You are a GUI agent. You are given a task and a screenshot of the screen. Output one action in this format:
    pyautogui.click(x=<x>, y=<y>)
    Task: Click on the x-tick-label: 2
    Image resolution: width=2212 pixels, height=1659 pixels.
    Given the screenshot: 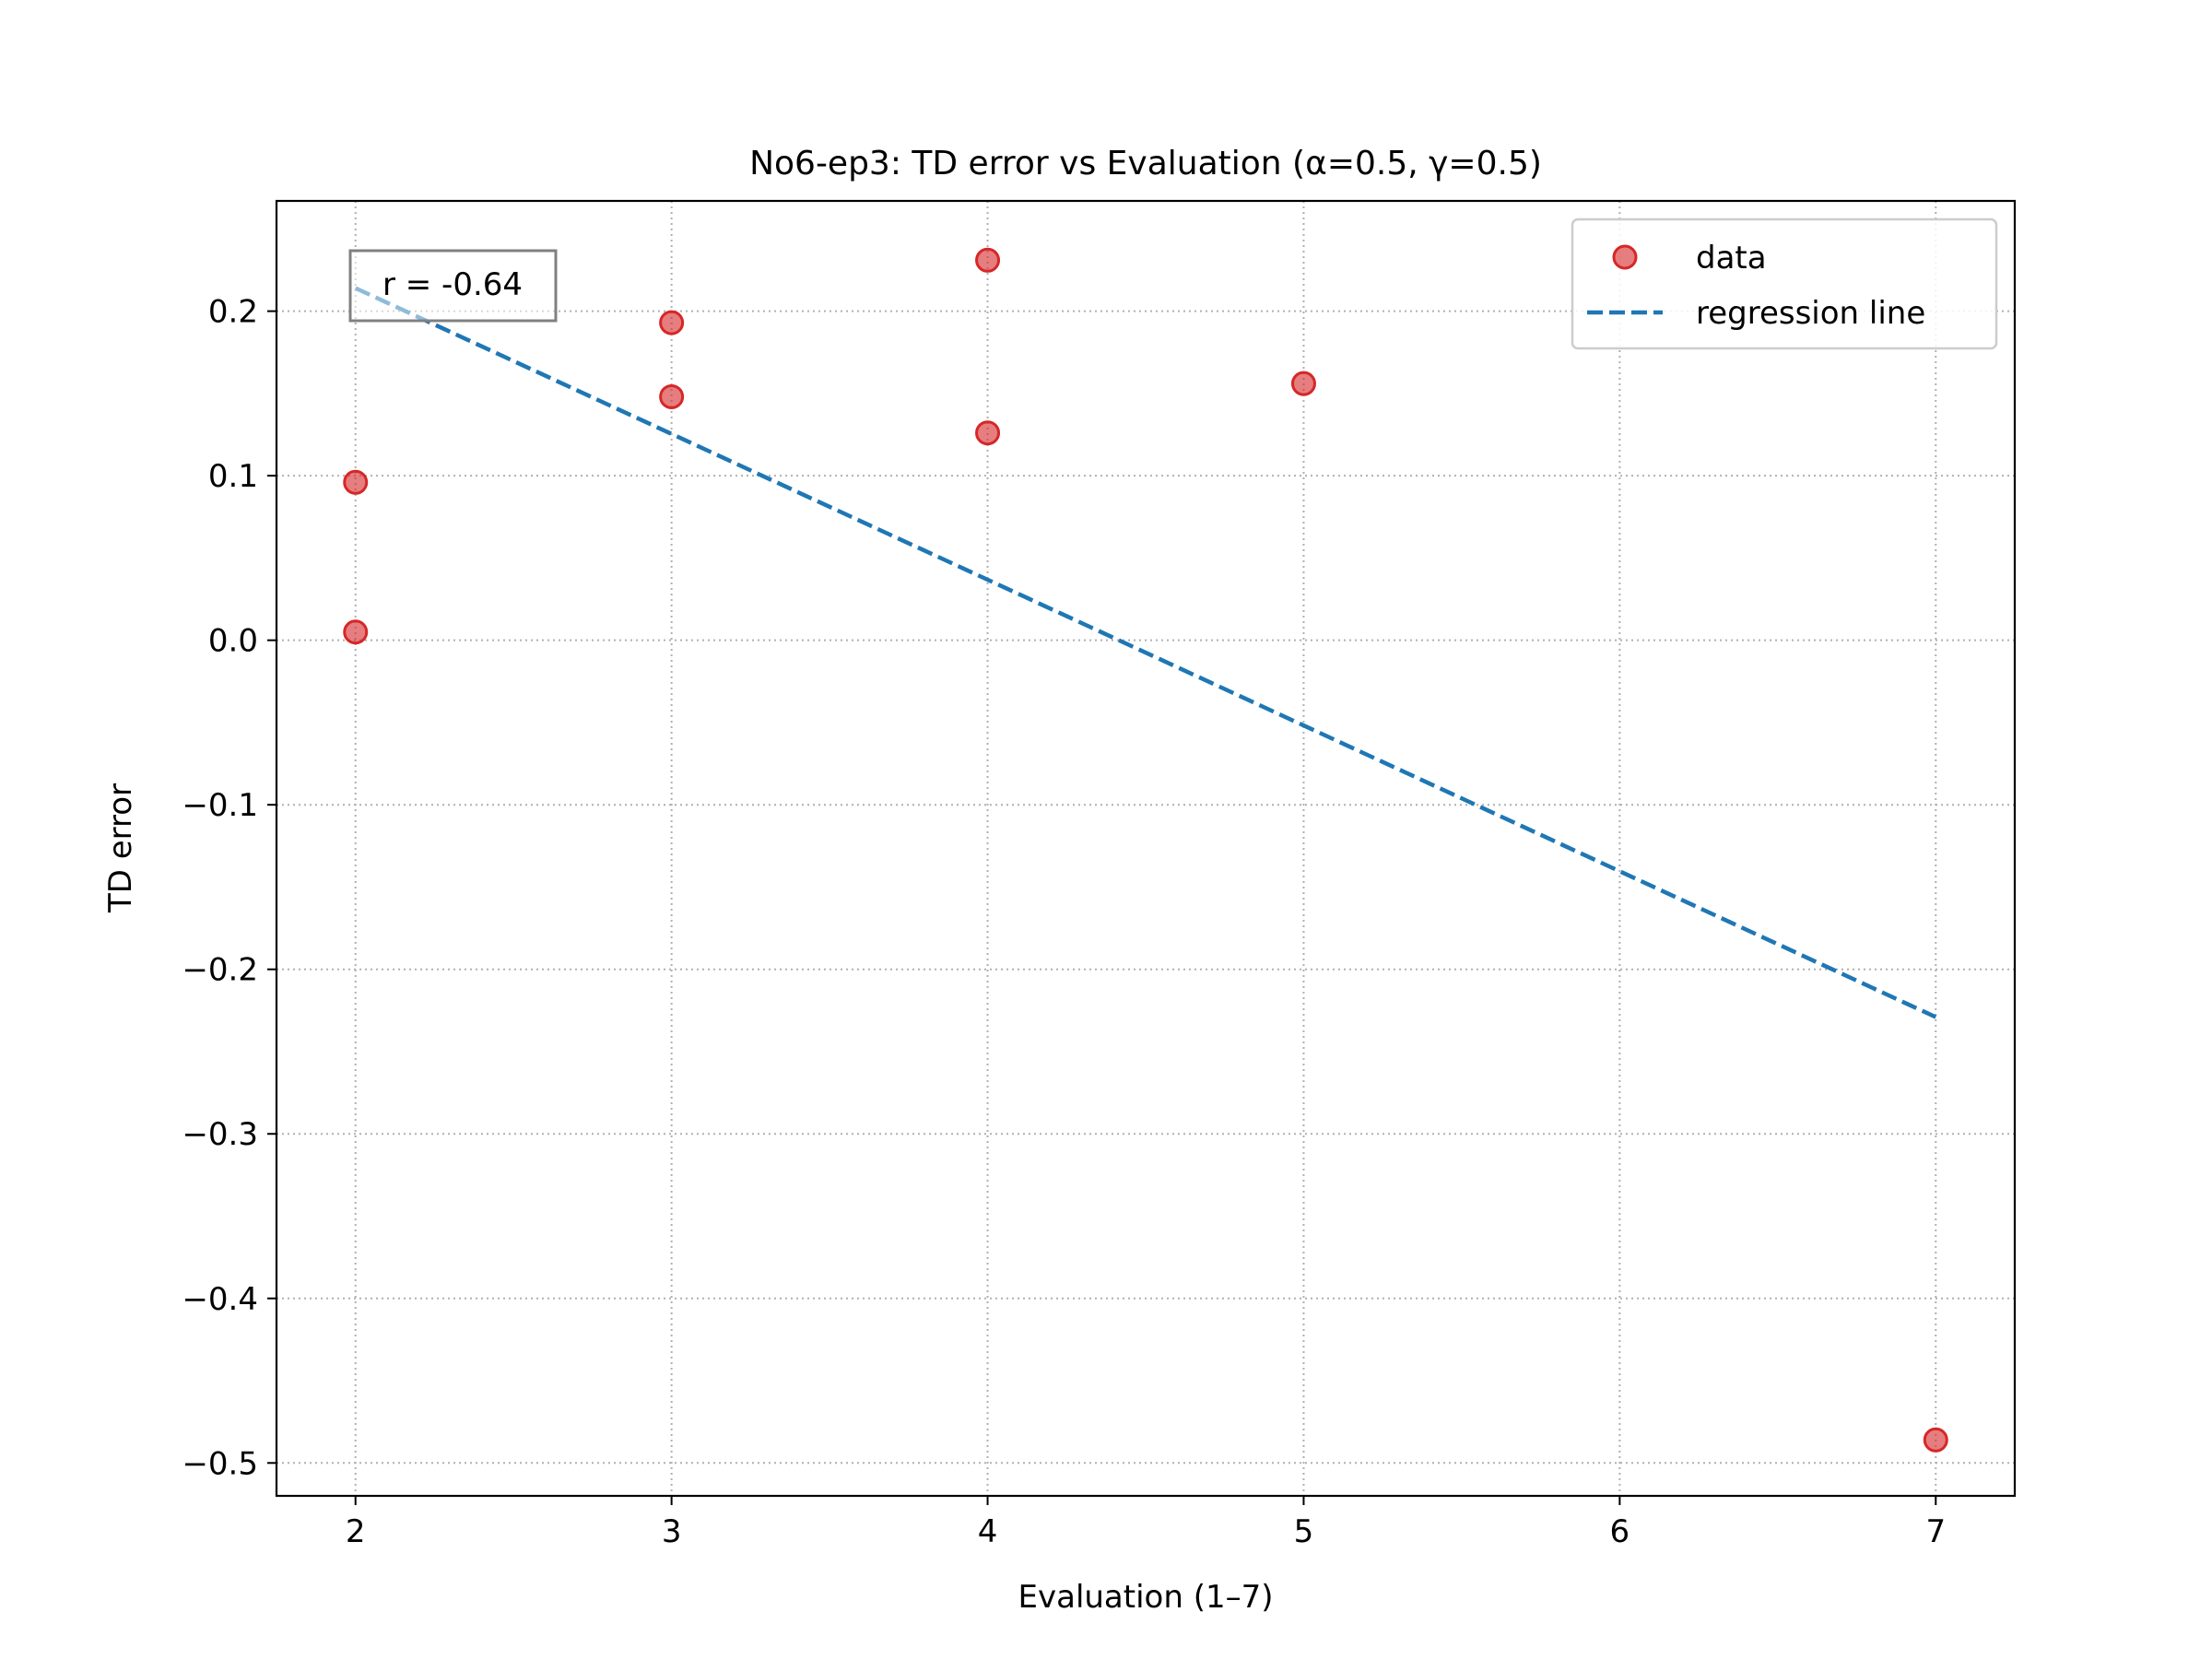 What is the action you would take?
    pyautogui.click(x=356, y=1531)
    